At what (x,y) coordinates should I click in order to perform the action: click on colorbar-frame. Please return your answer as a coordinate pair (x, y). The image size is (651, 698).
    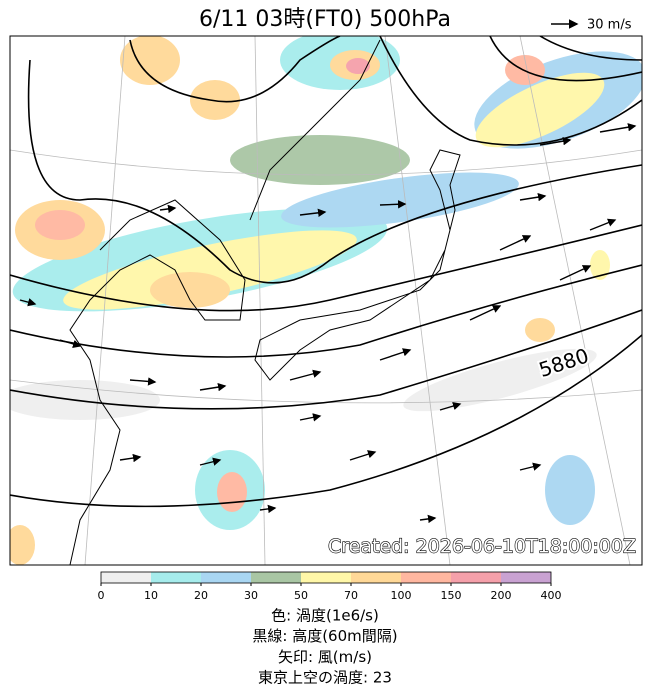
    Looking at the image, I should click on (326, 577).